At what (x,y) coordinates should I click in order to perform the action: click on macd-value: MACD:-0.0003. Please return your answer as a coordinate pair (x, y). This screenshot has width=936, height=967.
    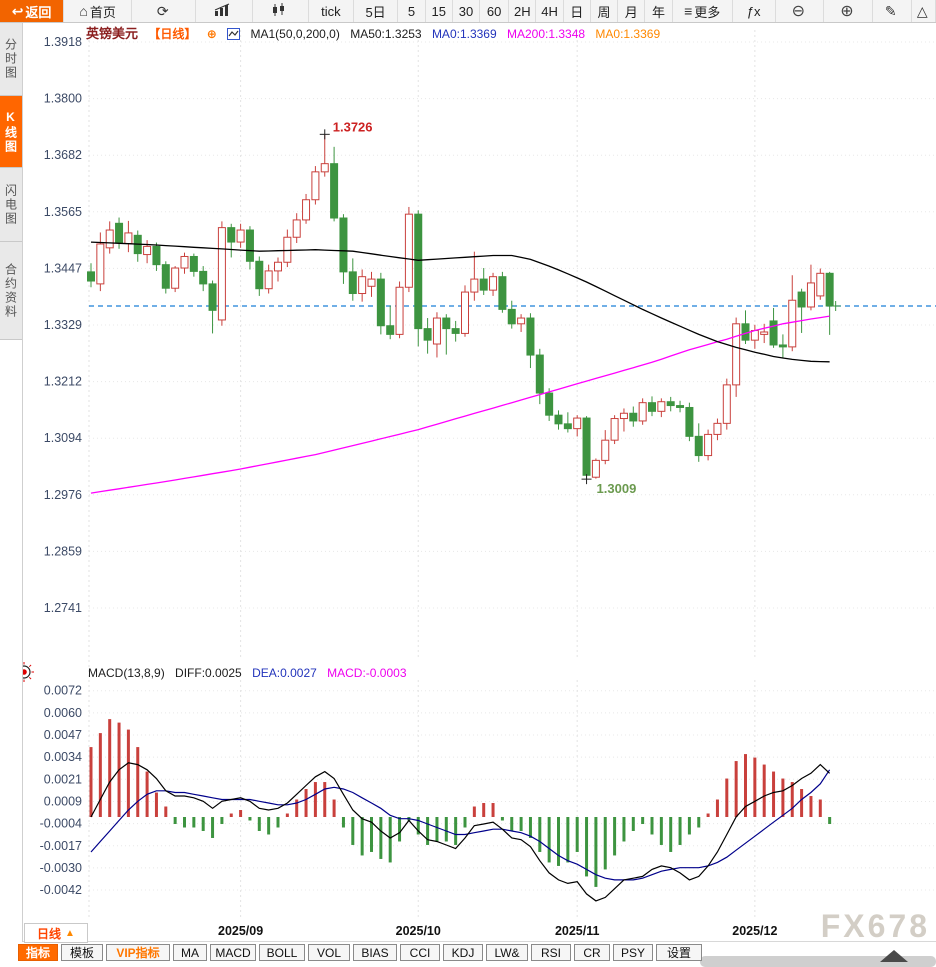
    Looking at the image, I should click on (367, 673).